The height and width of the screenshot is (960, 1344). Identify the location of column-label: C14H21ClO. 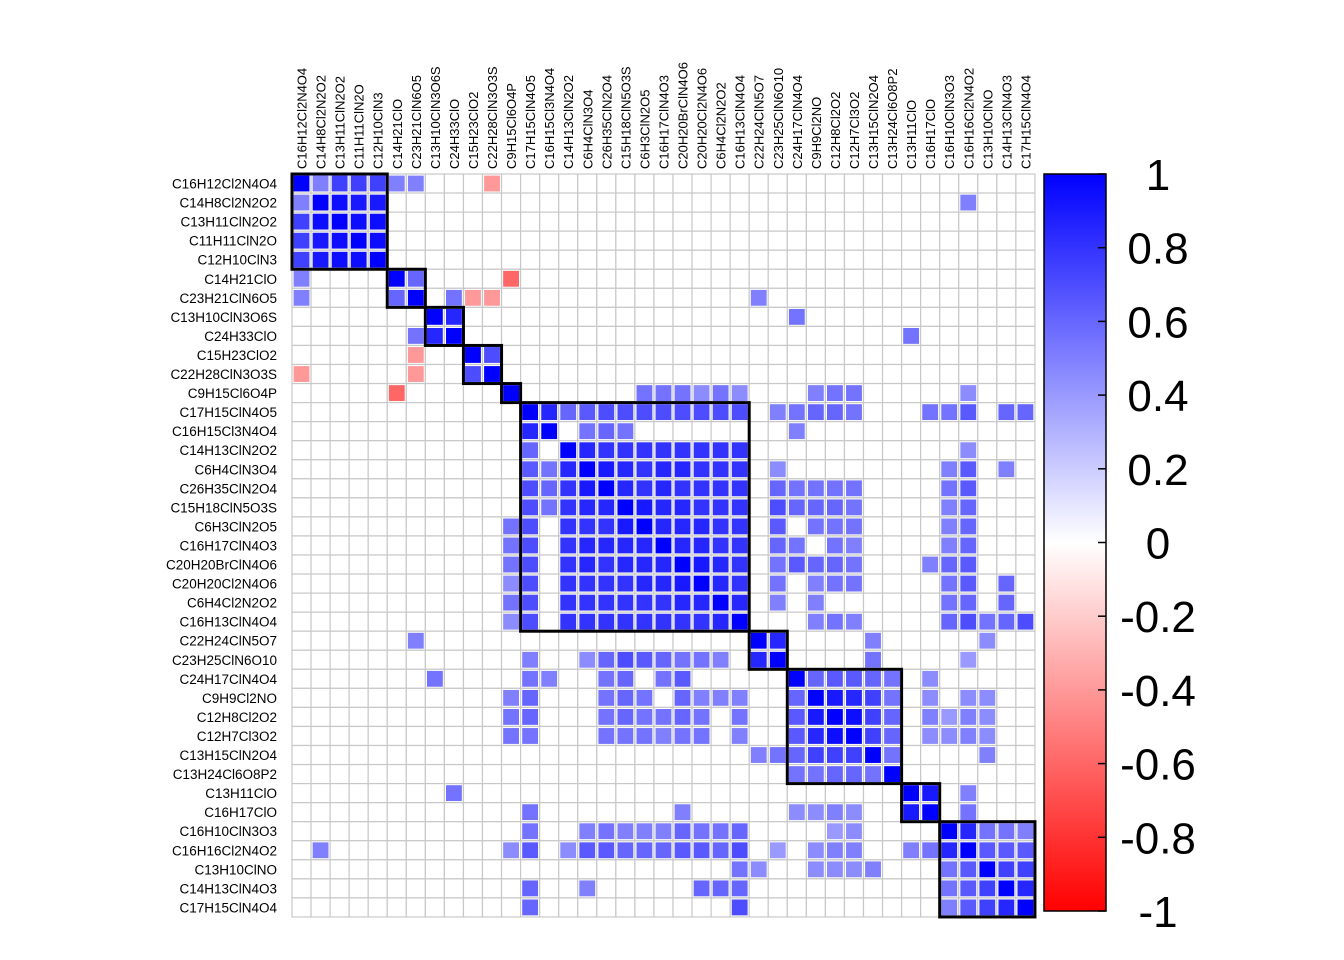
(397, 134).